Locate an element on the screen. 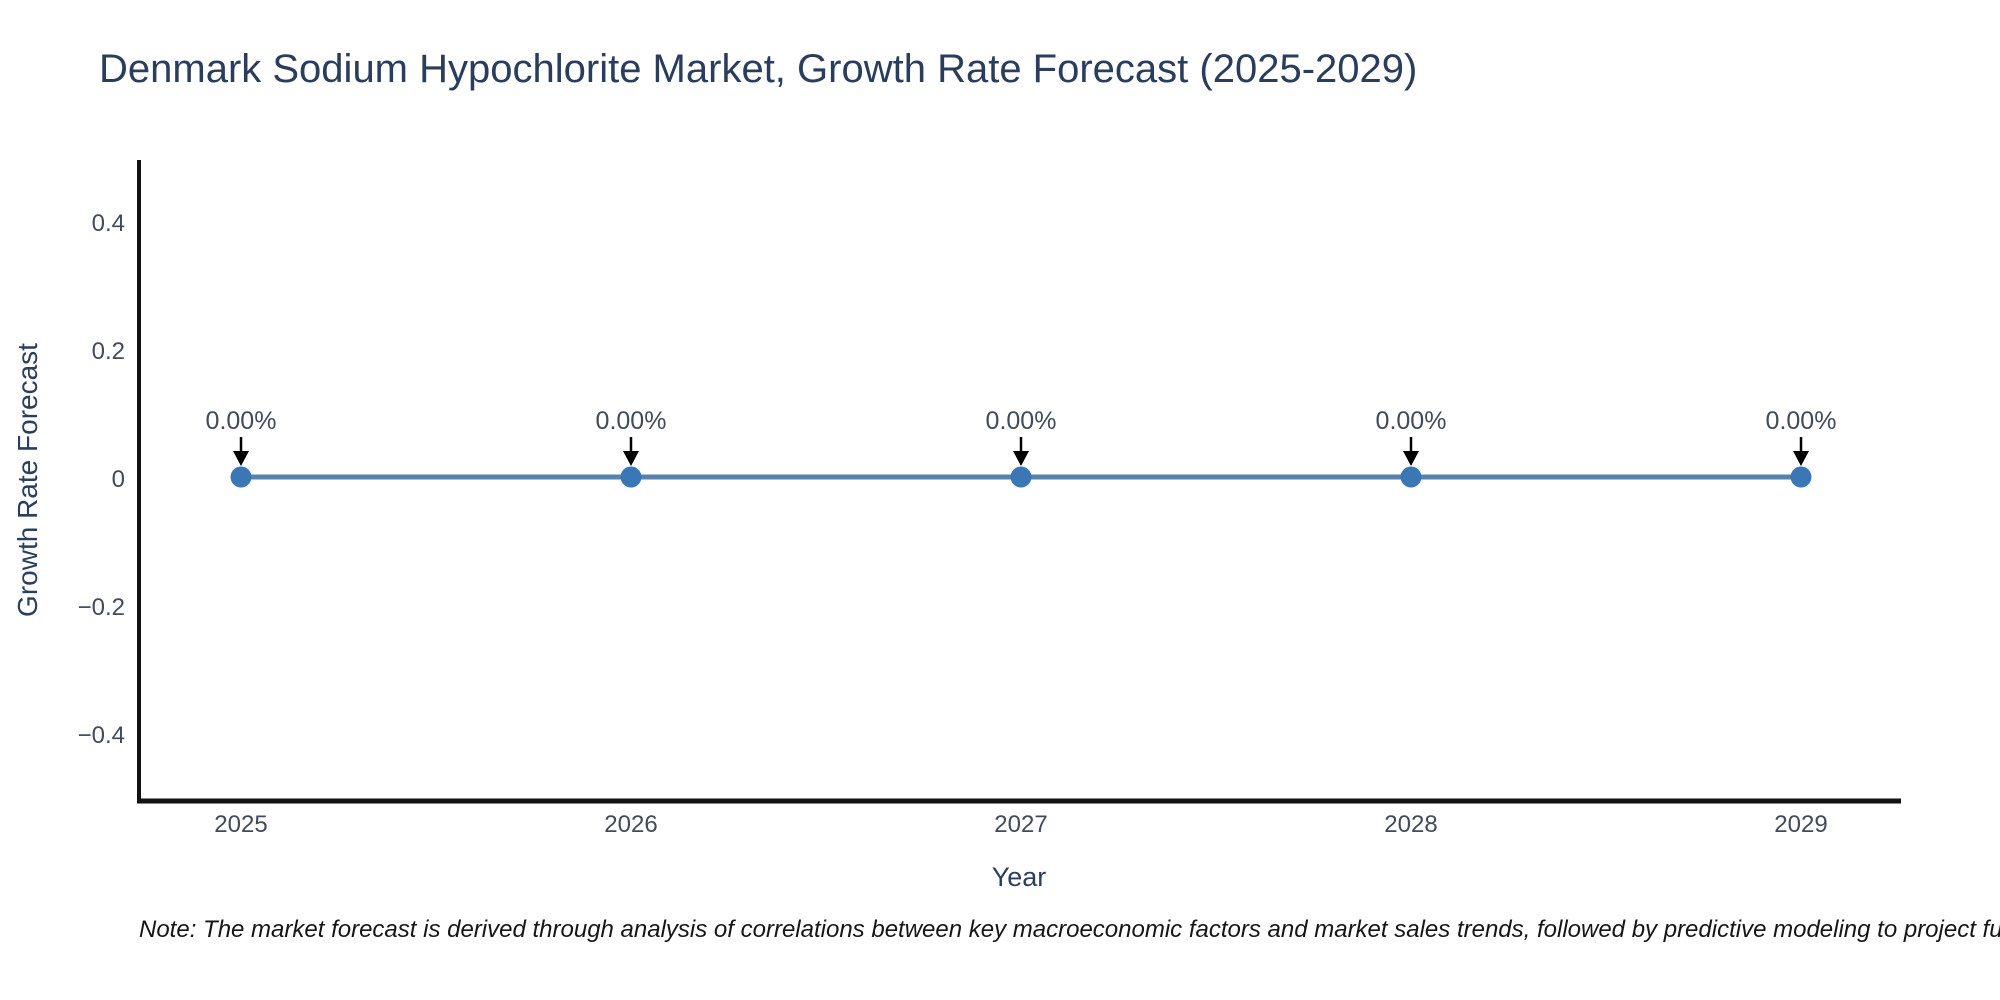 Image resolution: width=2000 pixels, height=1000 pixels. data-point-2025 is located at coordinates (241, 477).